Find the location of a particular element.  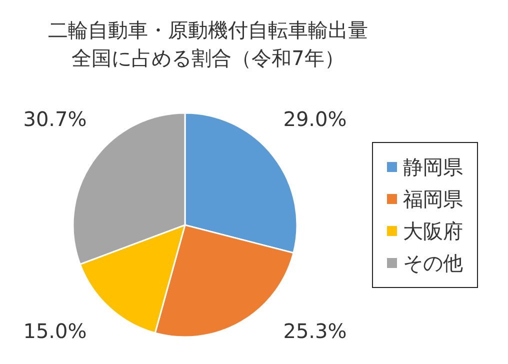

data-label: 15.0% is located at coordinates (55, 331).